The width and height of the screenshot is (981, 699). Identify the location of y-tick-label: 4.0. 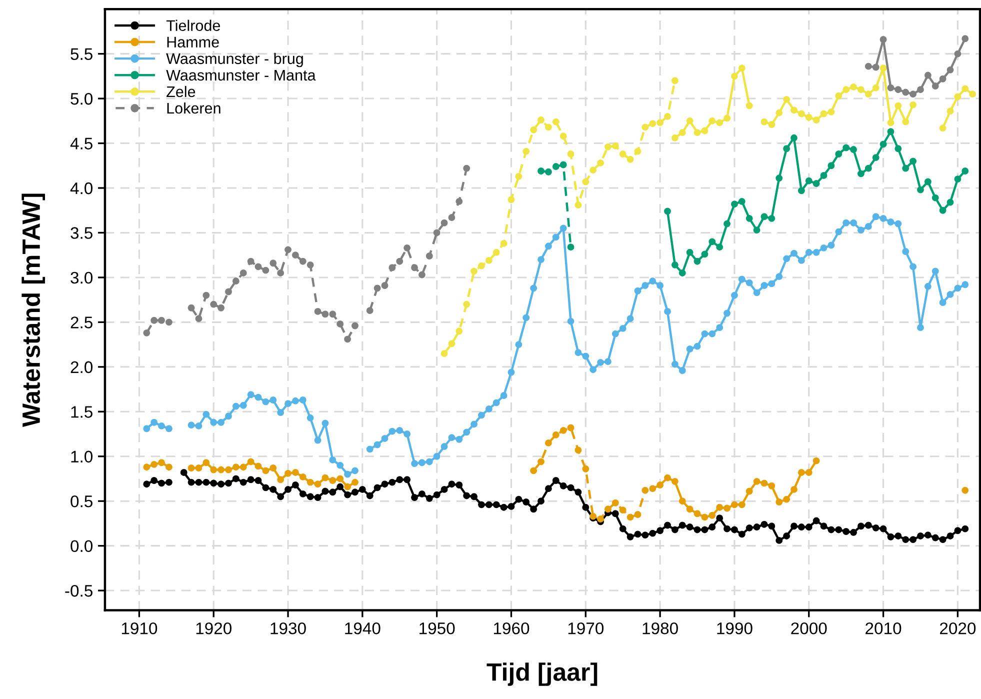
(81, 188).